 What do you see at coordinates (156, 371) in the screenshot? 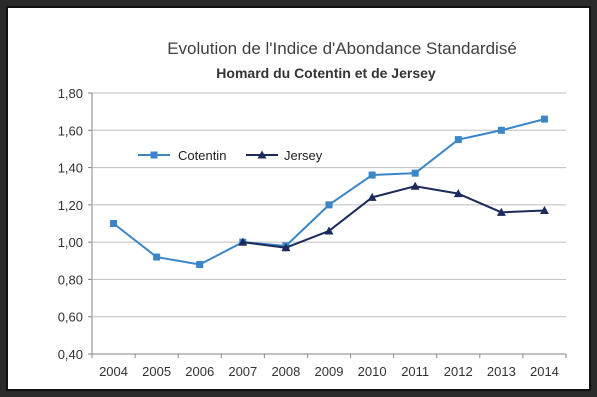
I see `x-tick-label: 2005` at bounding box center [156, 371].